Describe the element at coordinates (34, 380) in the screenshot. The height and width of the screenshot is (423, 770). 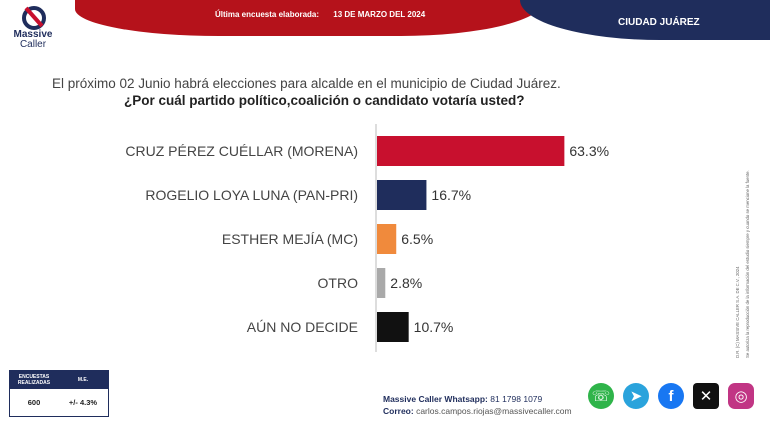
I see `surveys-header: ENCUESTAS REALIZADAS` at that location.